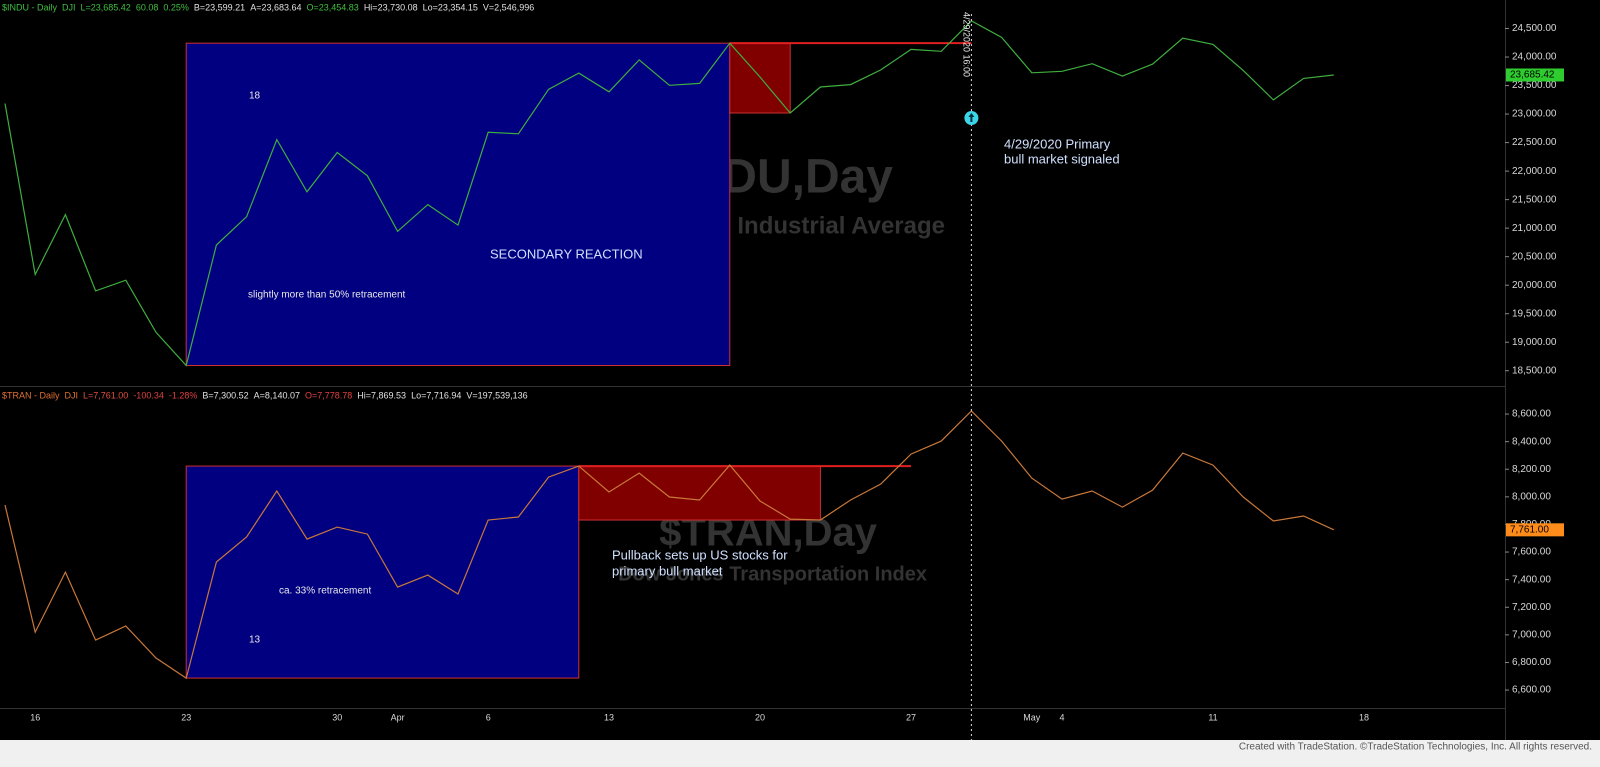  Describe the element at coordinates (1534, 171) in the screenshot. I see `y-tick-label: 22,000.00` at that location.